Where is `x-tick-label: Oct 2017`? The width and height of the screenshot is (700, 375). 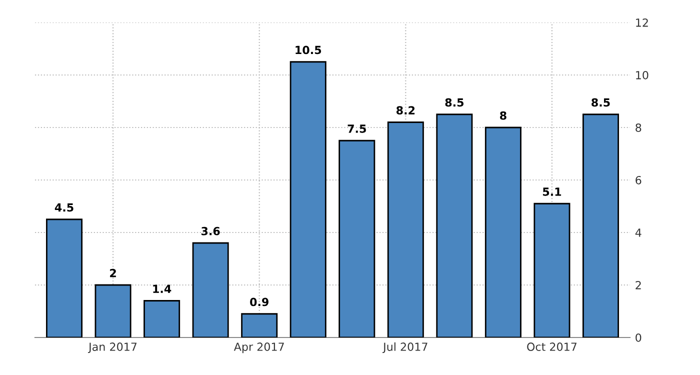
x-tick-label: Oct 2017 is located at coordinates (552, 346).